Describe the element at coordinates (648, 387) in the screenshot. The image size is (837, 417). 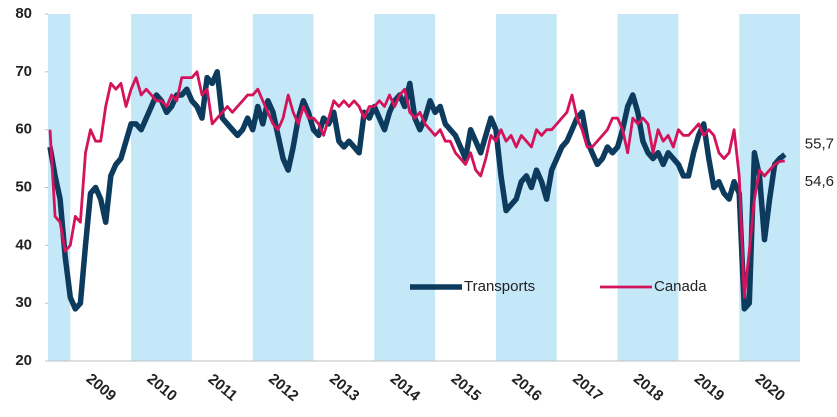
I see `x-tick-label: 2018` at that location.